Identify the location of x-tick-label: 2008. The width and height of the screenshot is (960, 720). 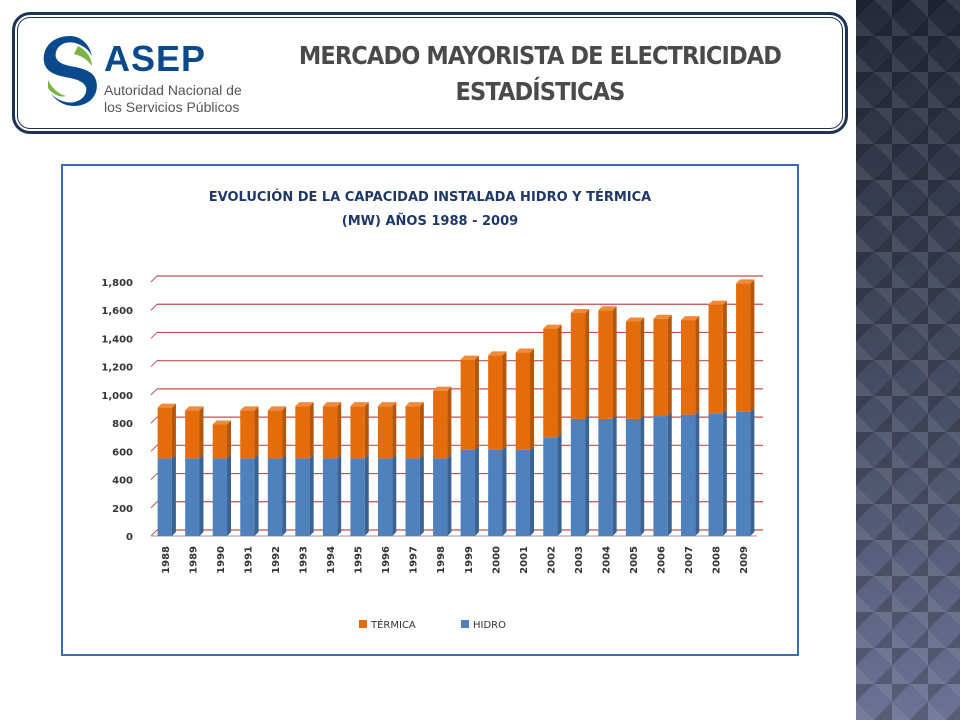
(717, 560).